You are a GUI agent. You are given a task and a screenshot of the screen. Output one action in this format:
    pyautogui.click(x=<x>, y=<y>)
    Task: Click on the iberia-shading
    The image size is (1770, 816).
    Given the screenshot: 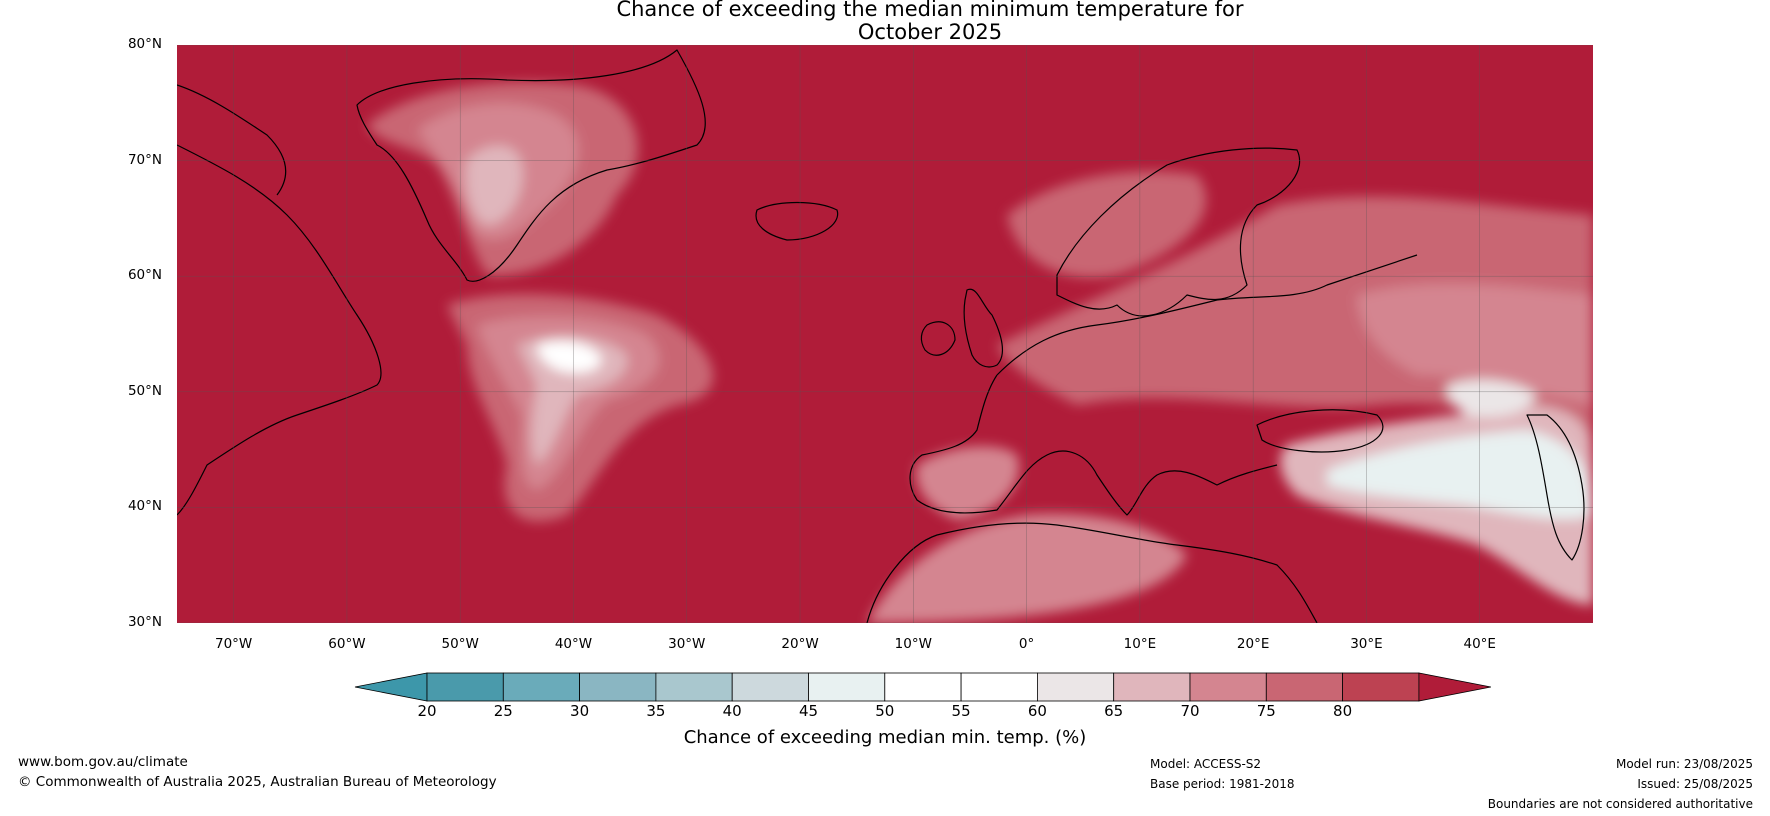 What is the action you would take?
    pyautogui.click(x=967, y=483)
    